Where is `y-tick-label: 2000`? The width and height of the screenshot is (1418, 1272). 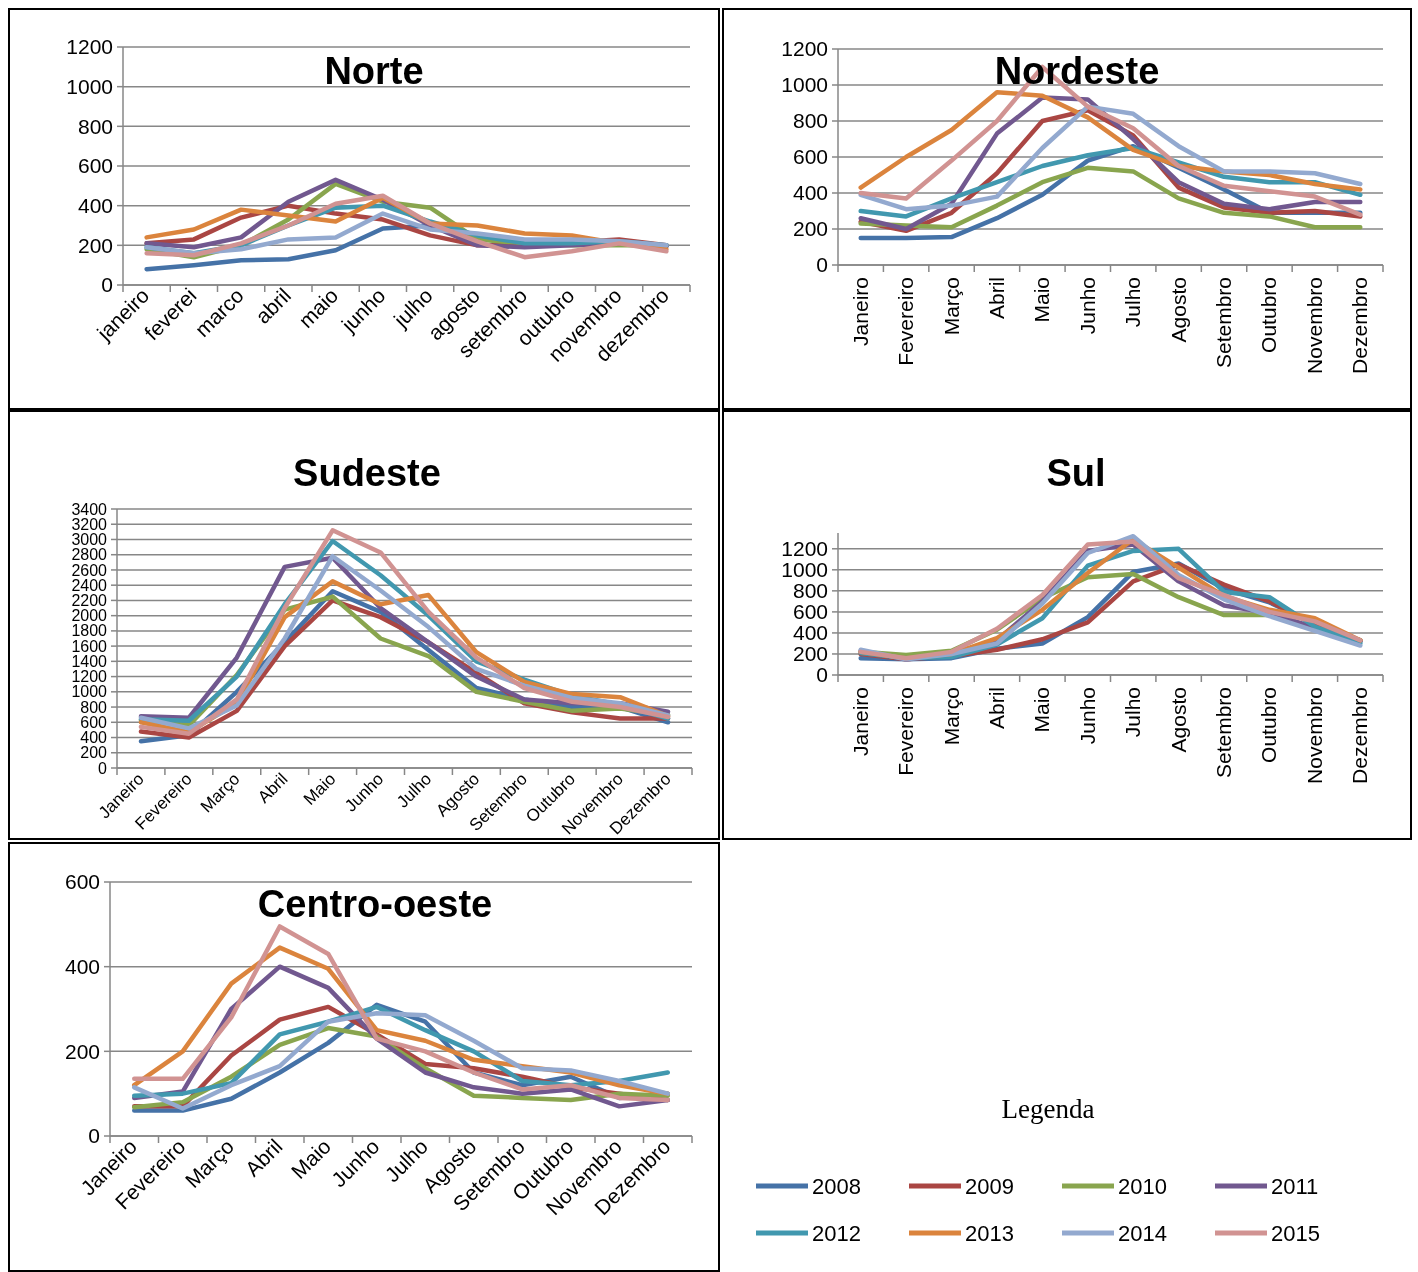
y-tick-label: 2000 is located at coordinates (89, 616).